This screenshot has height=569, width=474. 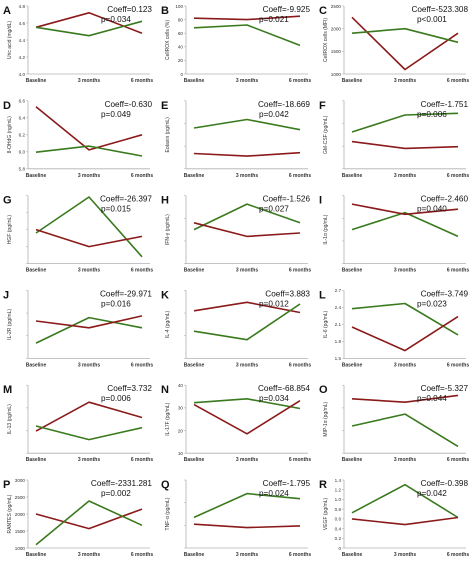 What do you see at coordinates (336, 51) in the screenshot?
I see `y-tick-label: 1500` at bounding box center [336, 51].